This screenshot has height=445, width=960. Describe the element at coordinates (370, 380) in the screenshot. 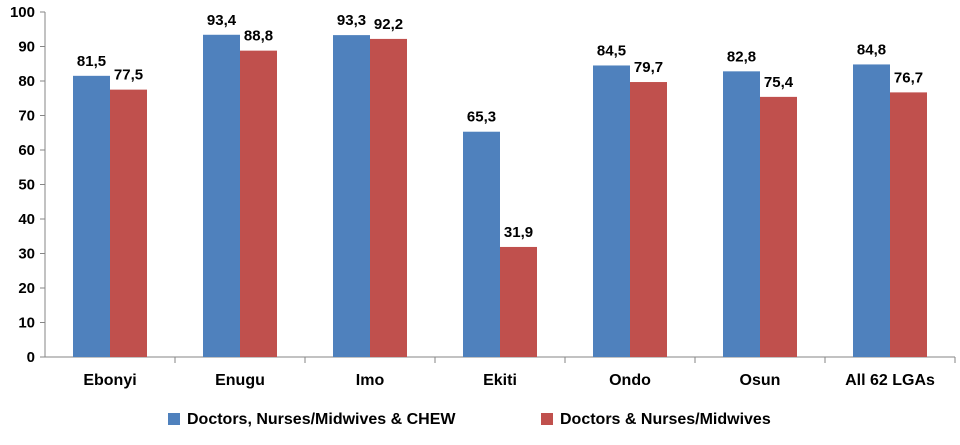

I see `x-category-label: Imo` at that location.